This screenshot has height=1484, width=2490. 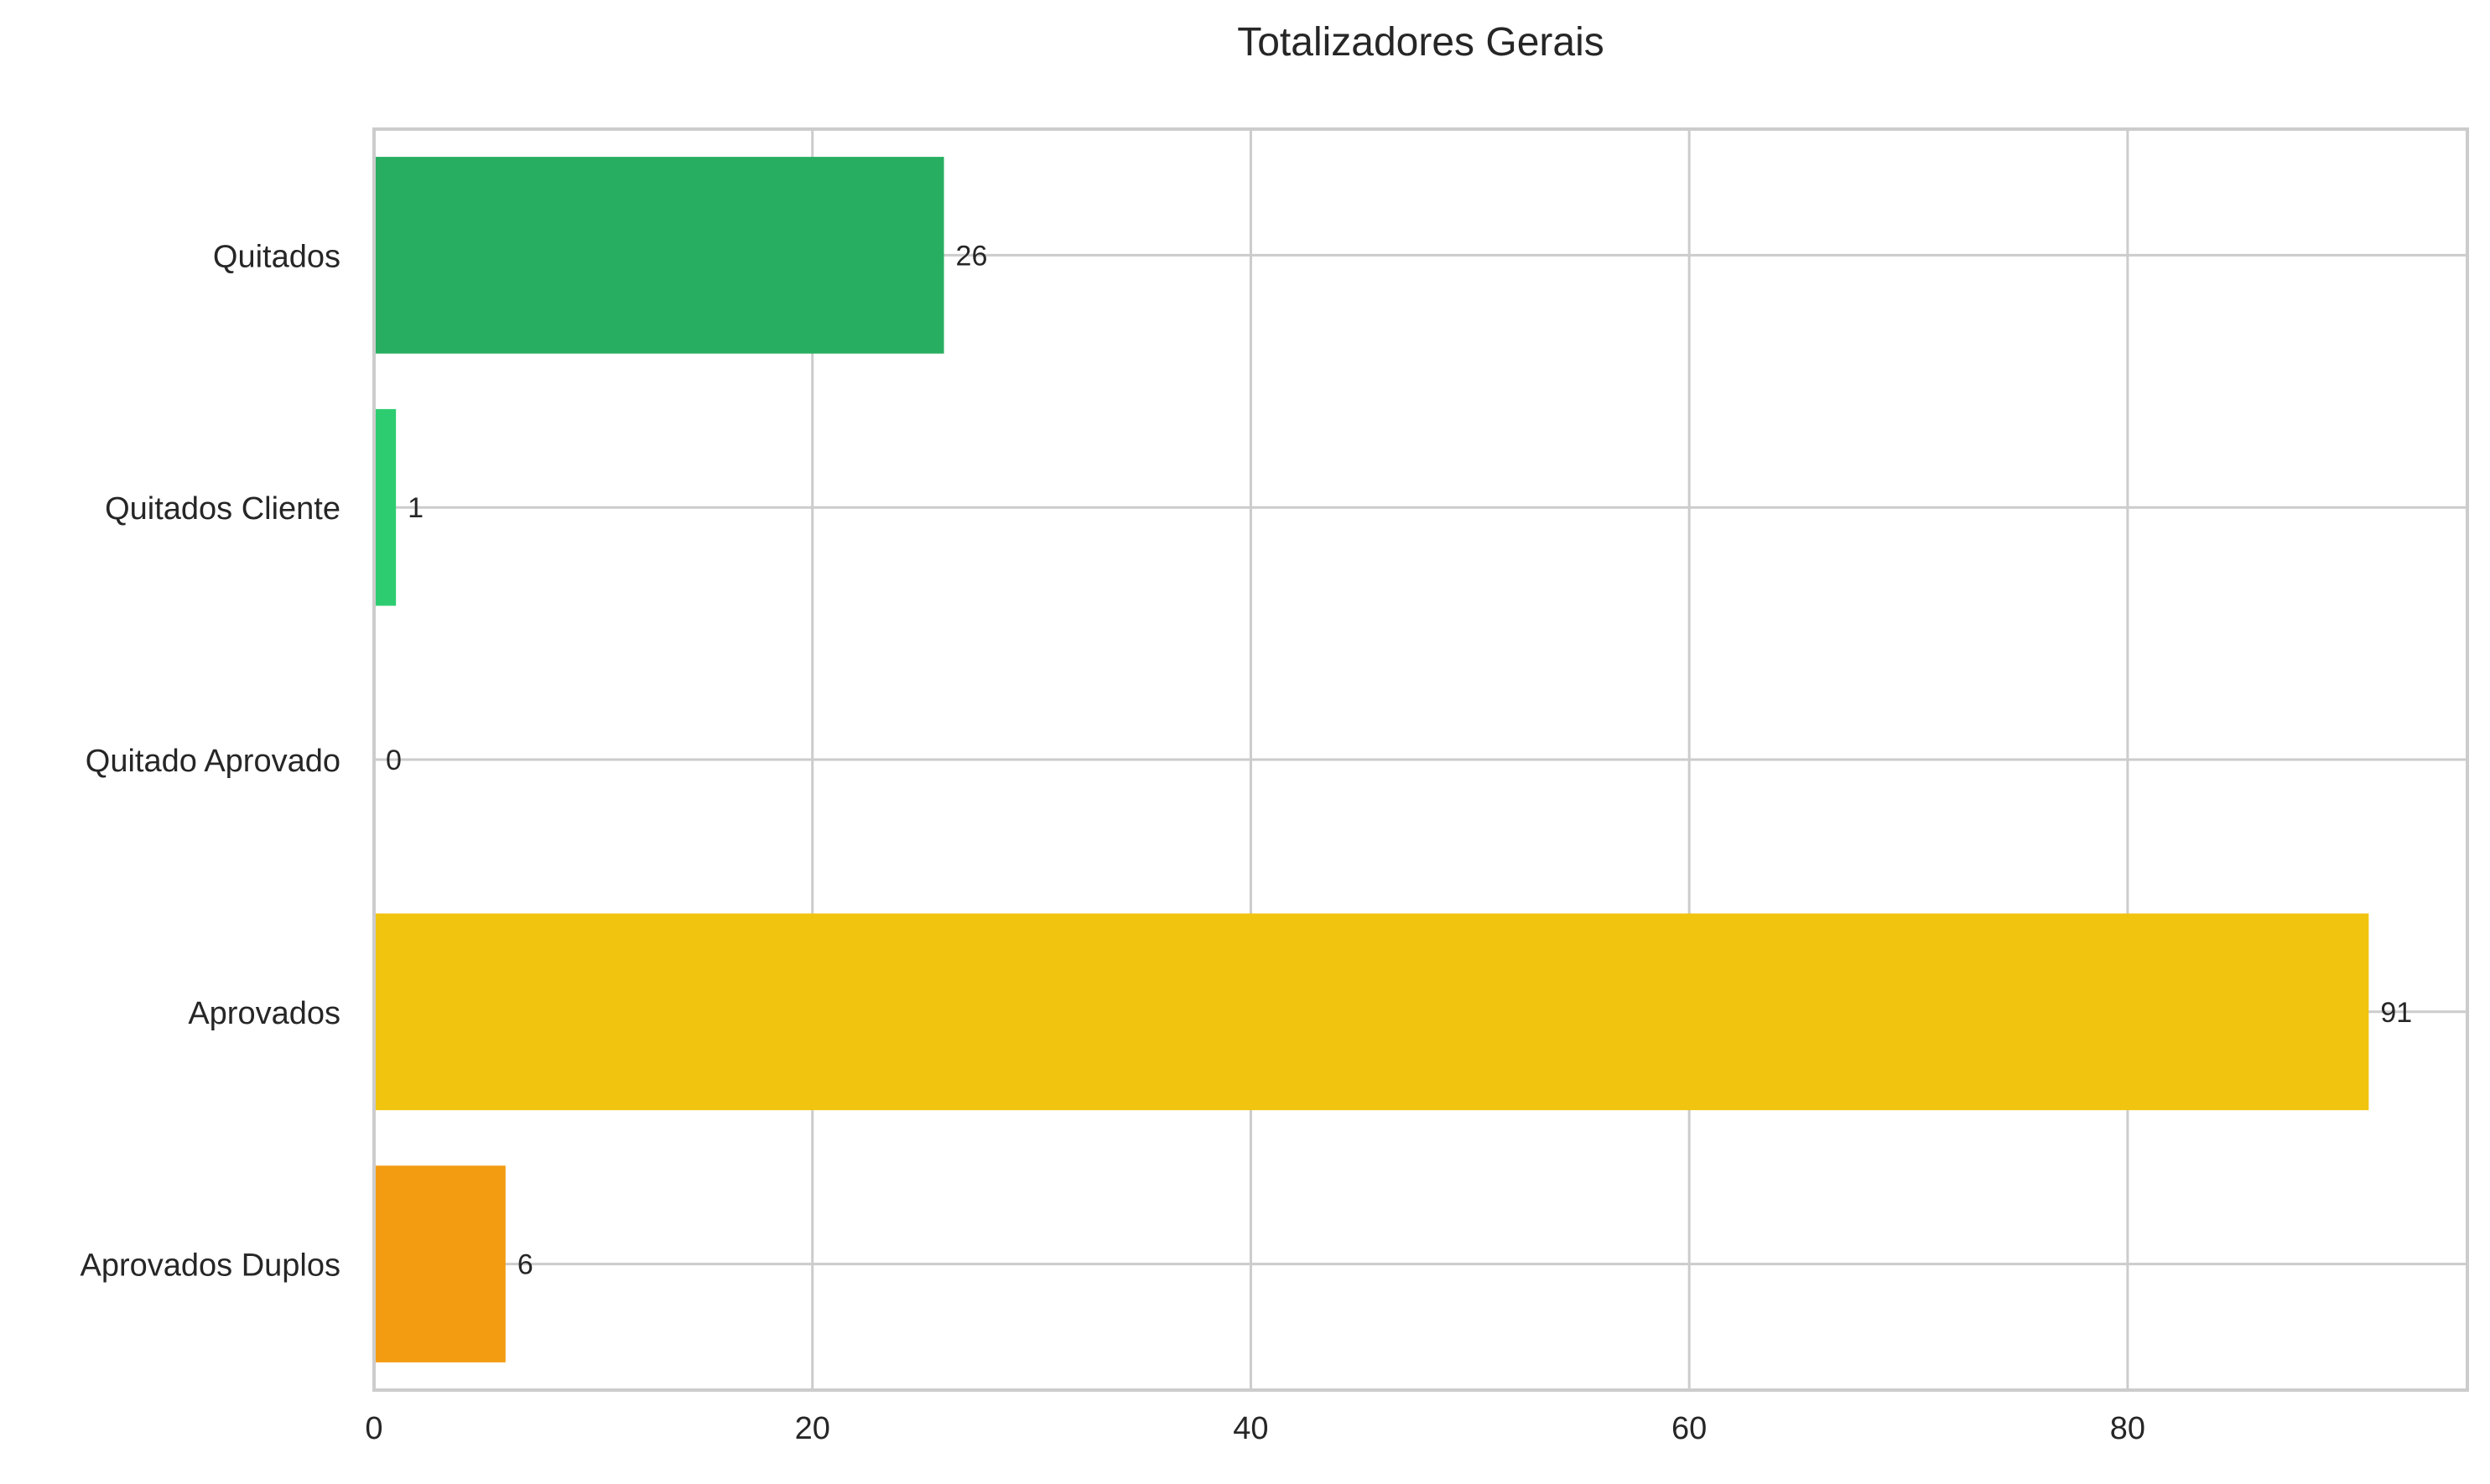 What do you see at coordinates (276, 256) in the screenshot?
I see `y-tick-label: Quitados` at bounding box center [276, 256].